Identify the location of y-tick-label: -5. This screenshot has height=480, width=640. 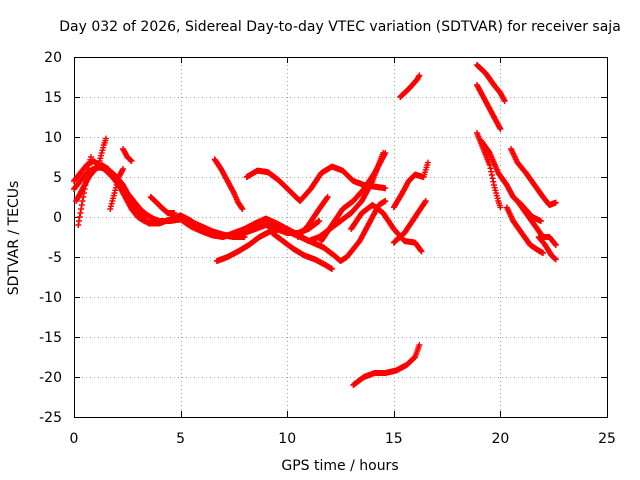
(55, 258).